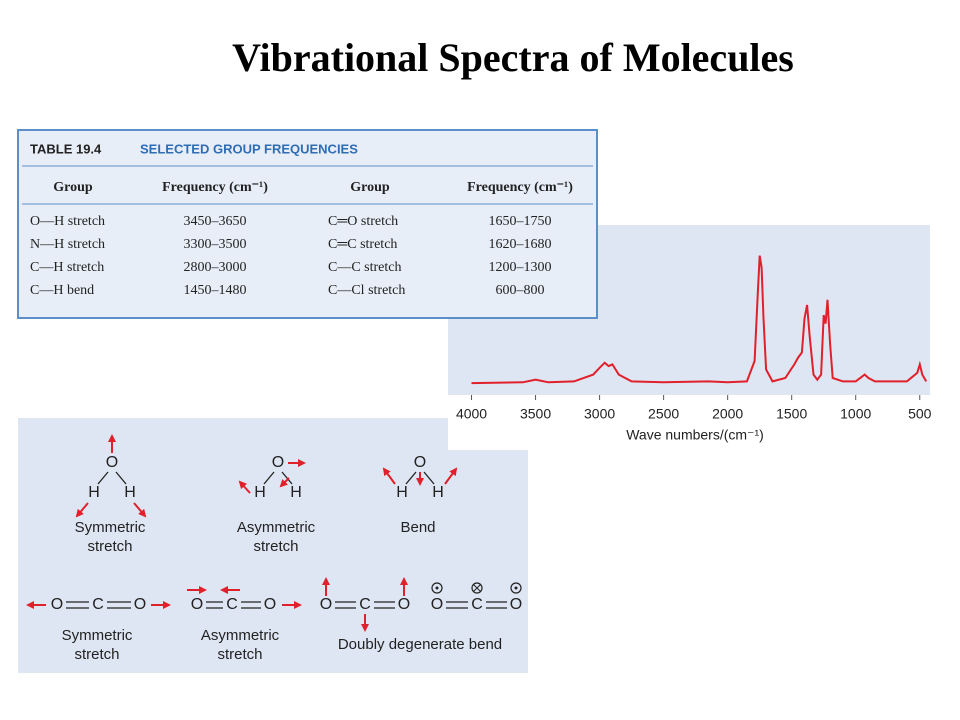  Describe the element at coordinates (699, 320) in the screenshot. I see `spectrum-line` at that location.